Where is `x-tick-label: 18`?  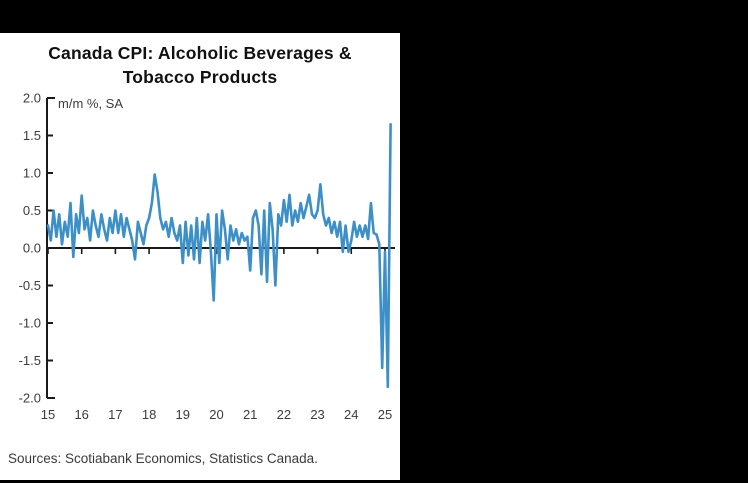
x-tick-label: 18 is located at coordinates (149, 414).